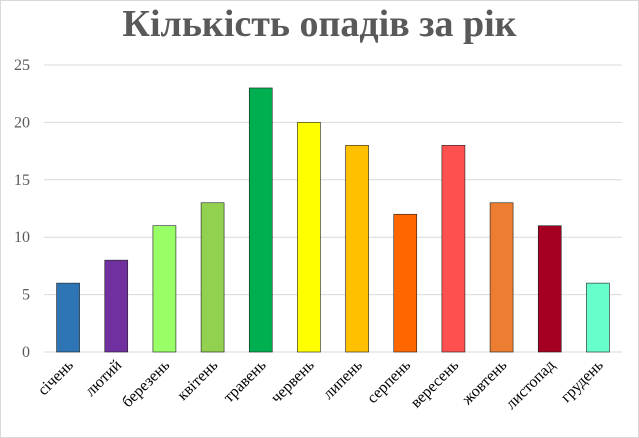 This screenshot has height=438, width=639. I want to click on x-tick-label: червень, so click(293, 382).